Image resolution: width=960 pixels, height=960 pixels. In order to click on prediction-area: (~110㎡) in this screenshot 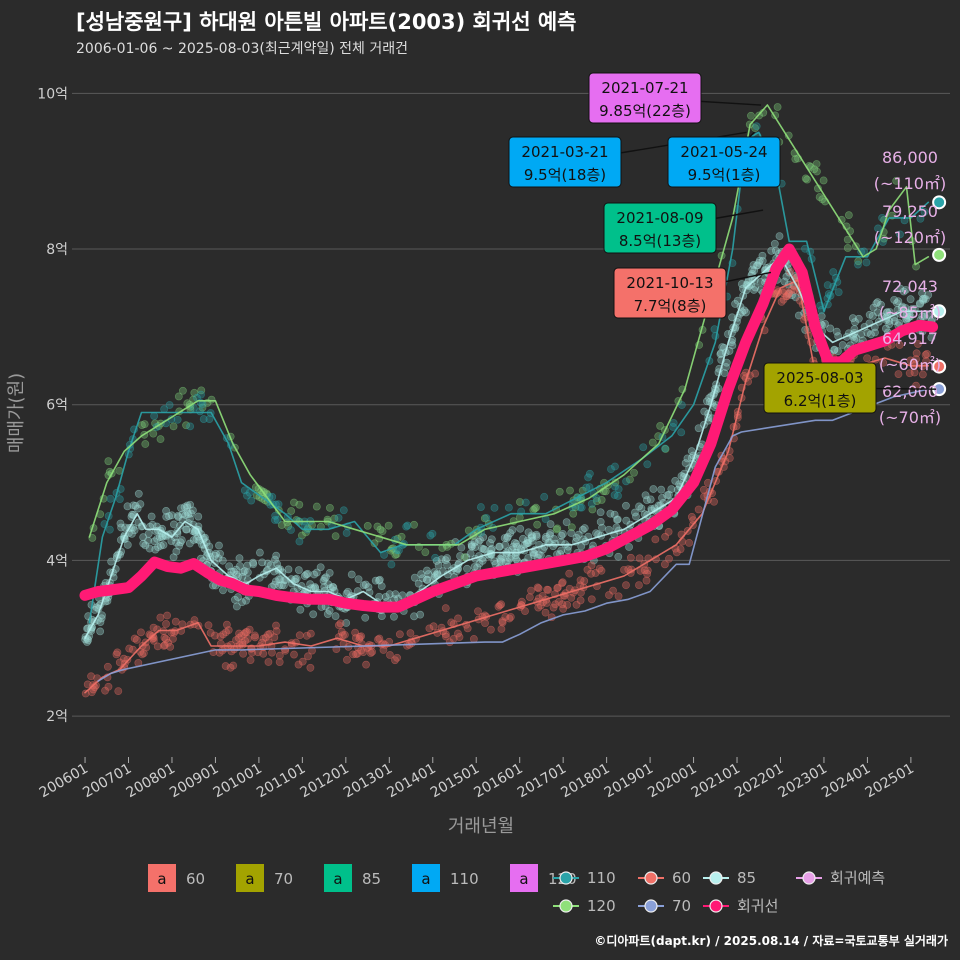, I will do `click(910, 183)`.